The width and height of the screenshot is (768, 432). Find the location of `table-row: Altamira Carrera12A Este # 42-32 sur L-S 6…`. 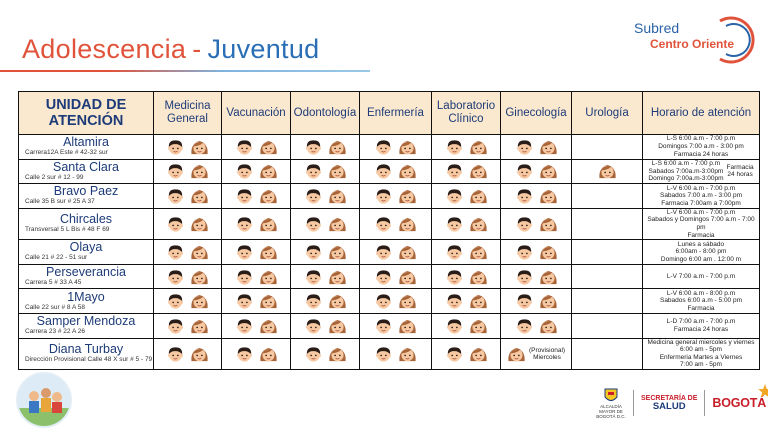

table-row: Altamira Carrera12A Este # 42-32 sur L-S 6… is located at coordinates (389, 147).